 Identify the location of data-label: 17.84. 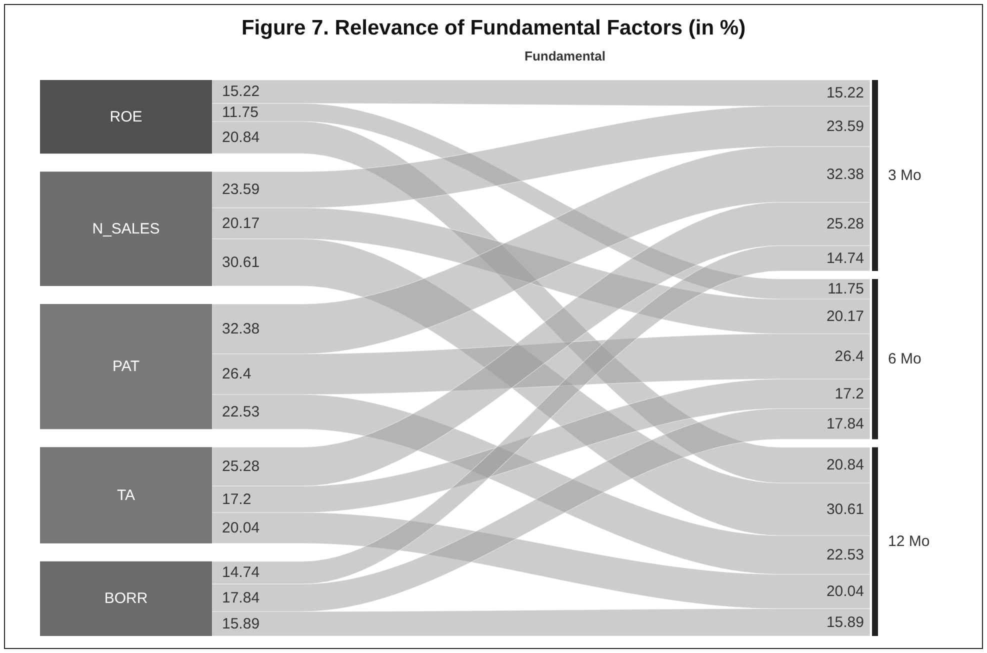
(241, 597).